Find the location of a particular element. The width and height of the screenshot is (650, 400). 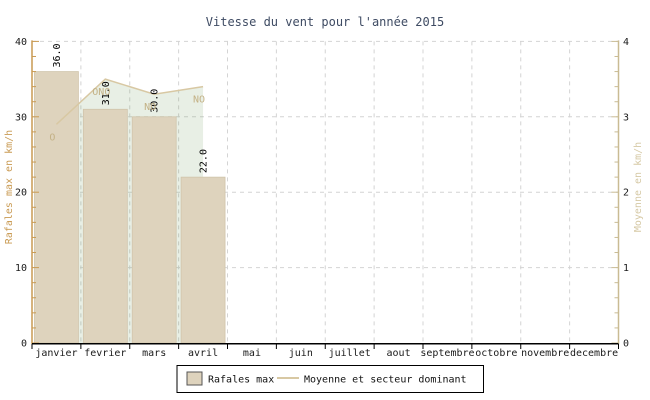

x-label-juin: juin is located at coordinates (301, 353).